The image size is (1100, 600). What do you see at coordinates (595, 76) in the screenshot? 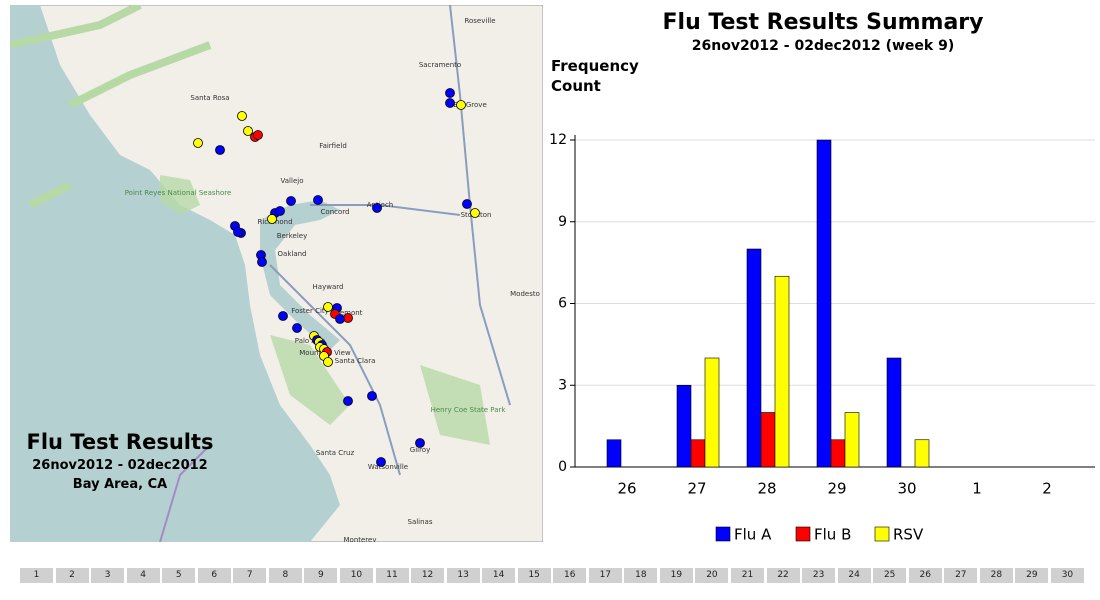
I see `y-axis-label: Frequency Count` at bounding box center [595, 76].